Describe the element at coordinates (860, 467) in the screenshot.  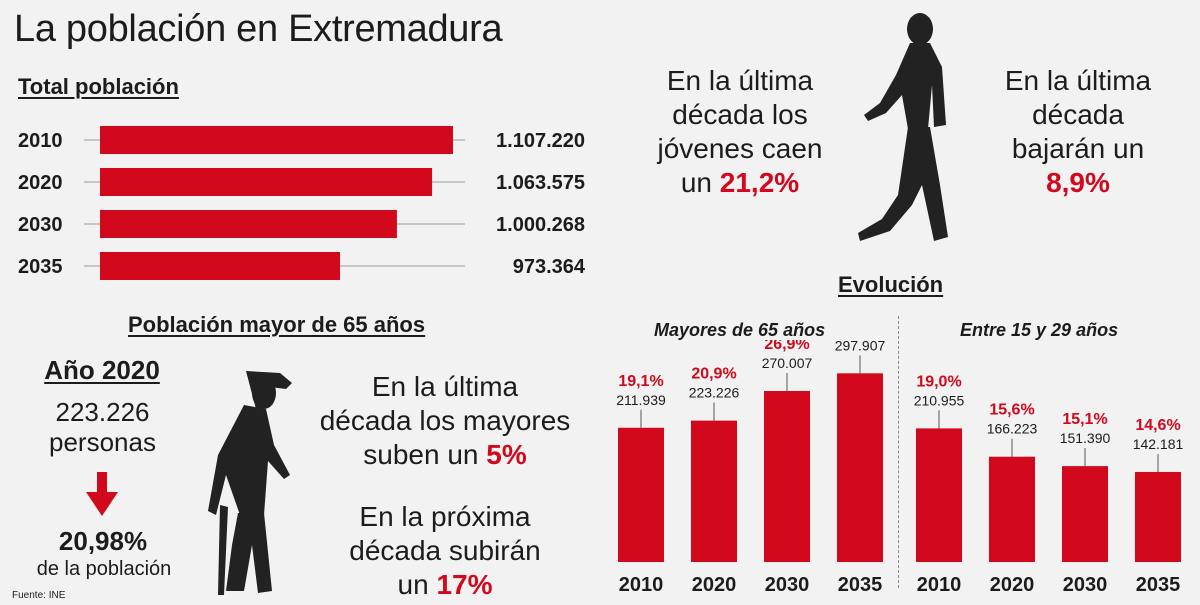
I see `seniors-bar-2035` at that location.